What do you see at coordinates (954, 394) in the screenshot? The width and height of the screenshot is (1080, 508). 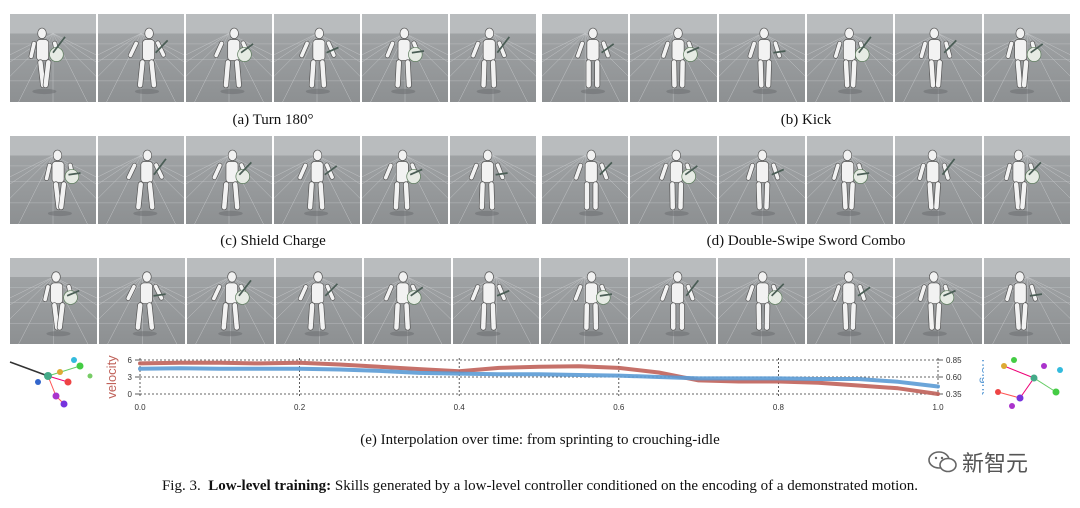 I see `right-tick-label: 0.35` at bounding box center [954, 394].